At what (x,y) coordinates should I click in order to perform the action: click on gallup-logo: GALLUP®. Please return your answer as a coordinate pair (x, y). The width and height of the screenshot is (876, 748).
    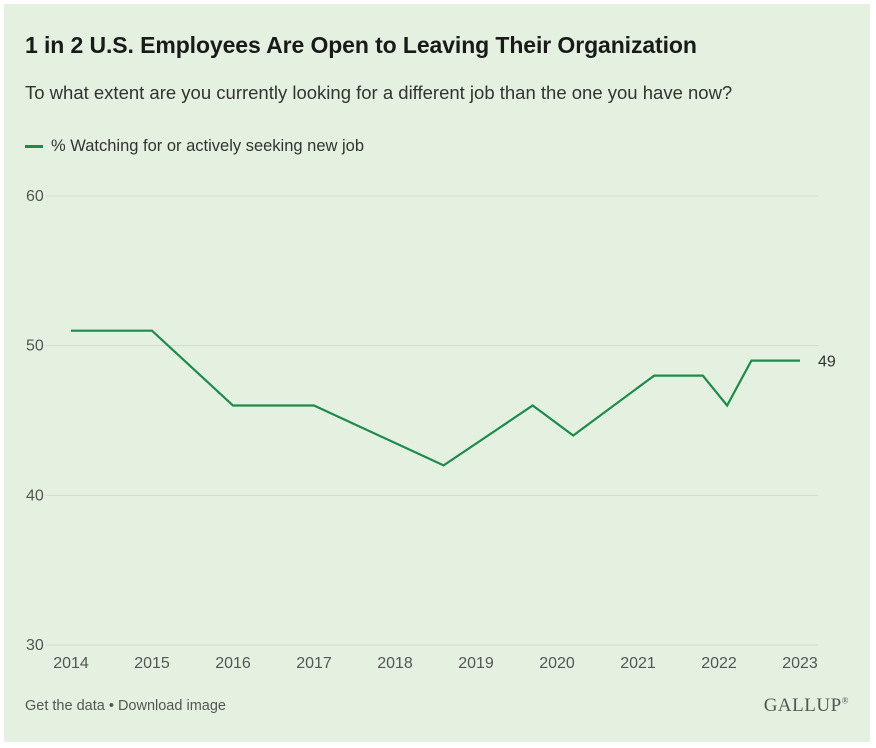
    Looking at the image, I should click on (806, 706).